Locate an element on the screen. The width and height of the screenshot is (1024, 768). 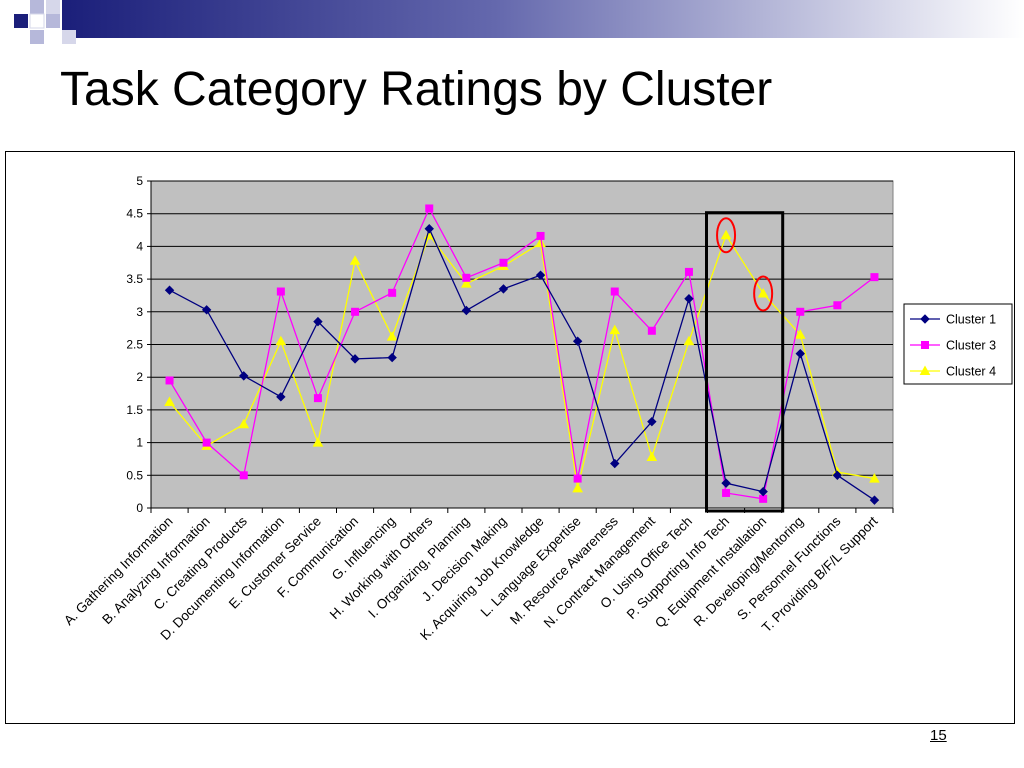
page-title: Task Category Ratings by Cluster is located at coordinates (416, 89).